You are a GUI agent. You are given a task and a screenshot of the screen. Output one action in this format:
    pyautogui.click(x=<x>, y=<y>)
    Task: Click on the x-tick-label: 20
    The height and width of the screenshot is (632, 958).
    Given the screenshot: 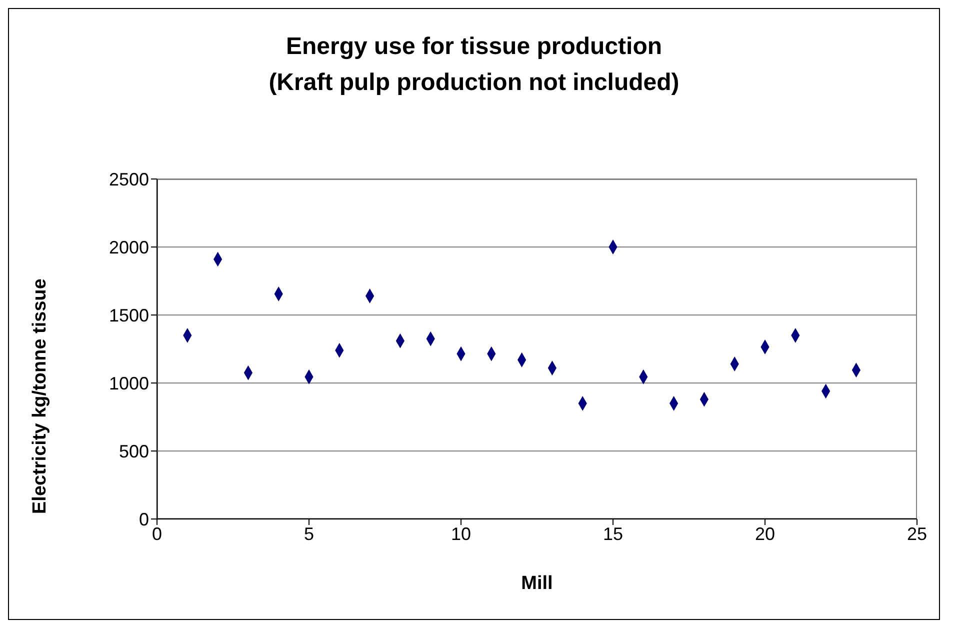 What is the action you would take?
    pyautogui.click(x=765, y=534)
    